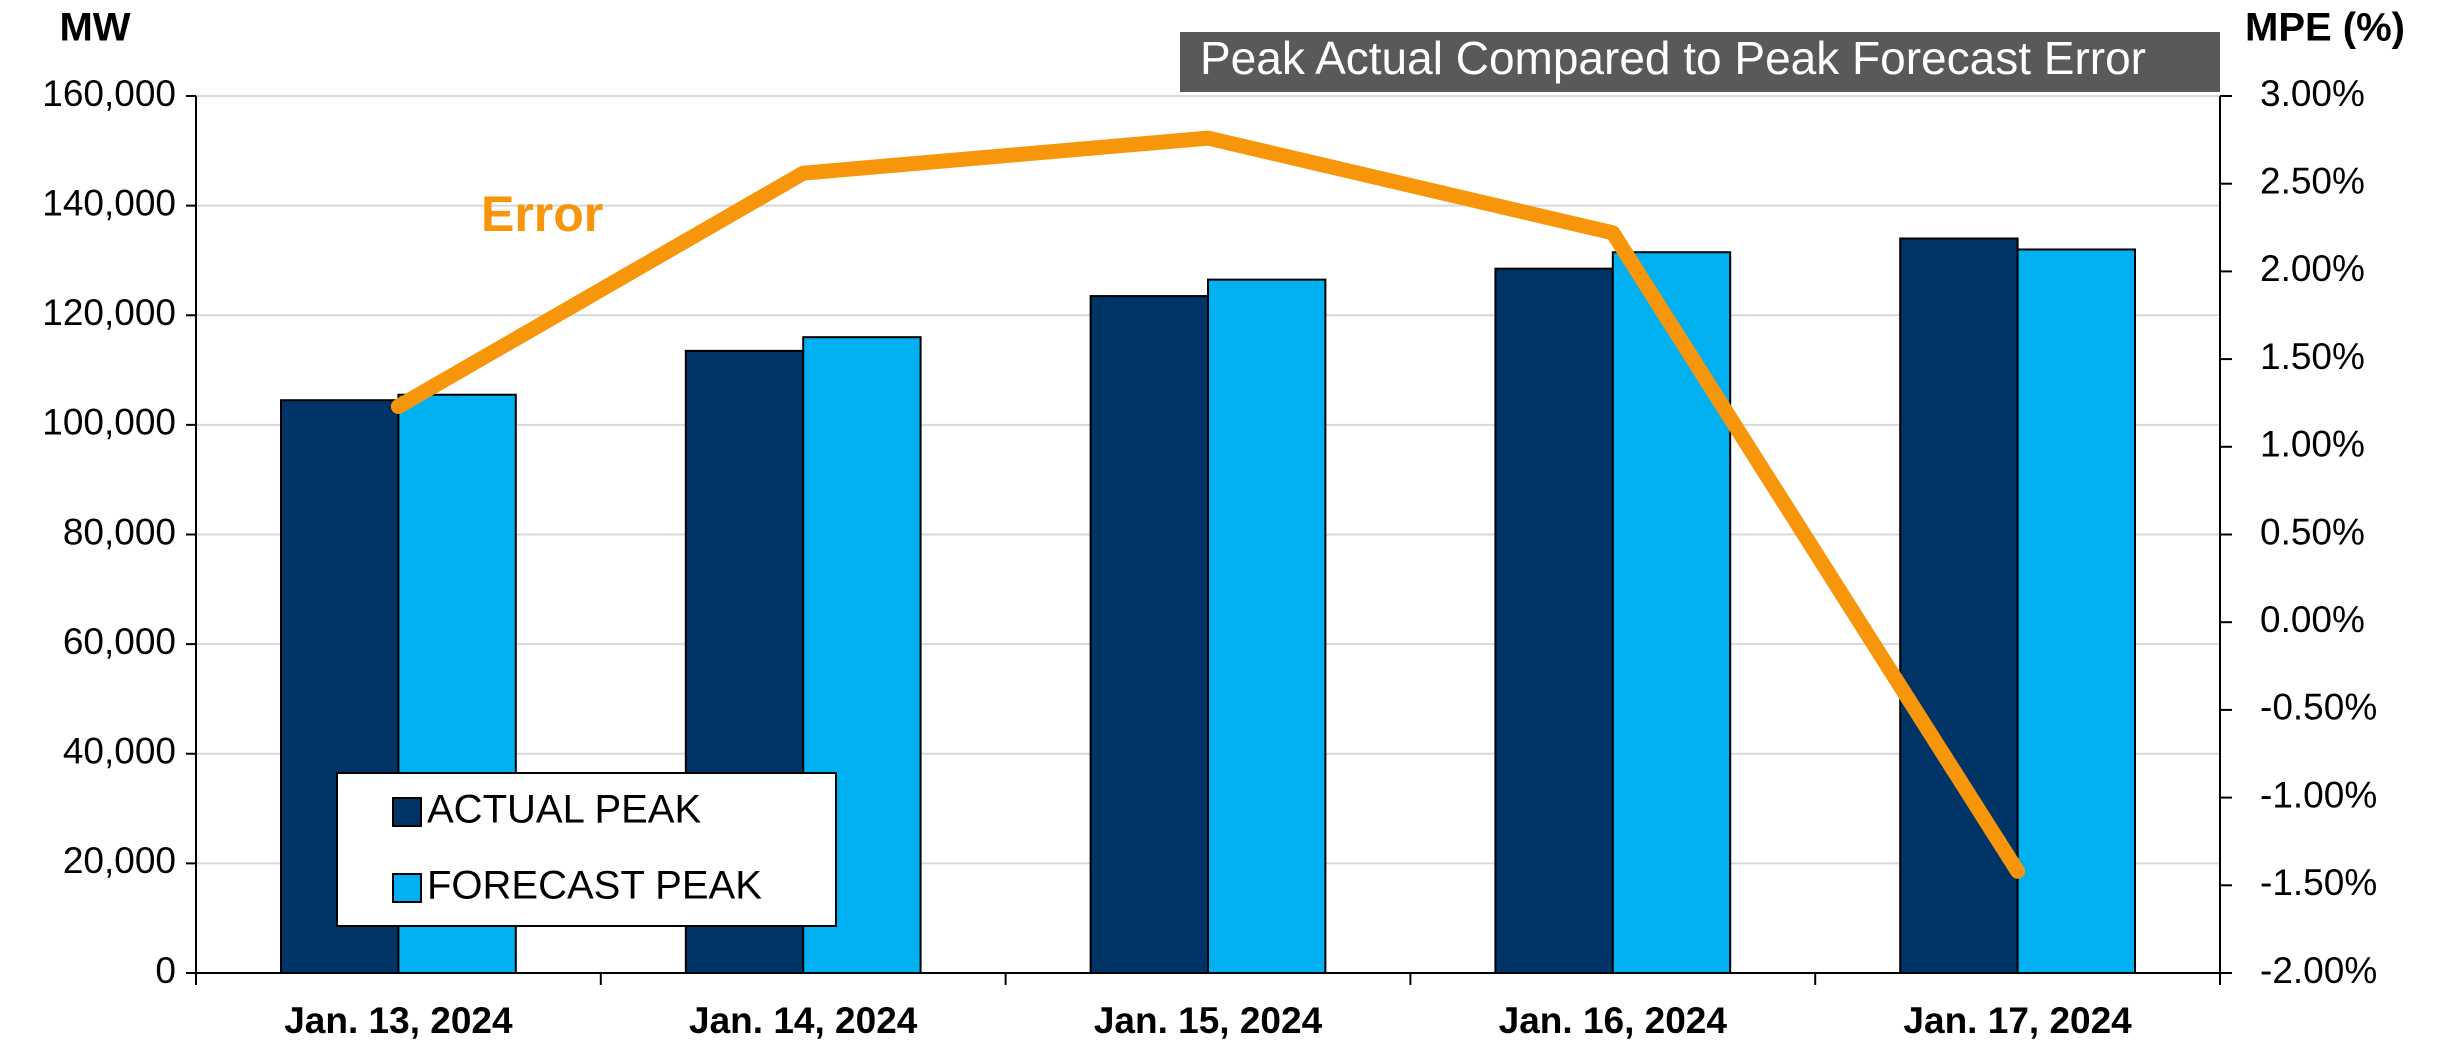 The image size is (2460, 1043). Describe the element at coordinates (119, 641) in the screenshot. I see `y-tick-label: 60,000` at that location.